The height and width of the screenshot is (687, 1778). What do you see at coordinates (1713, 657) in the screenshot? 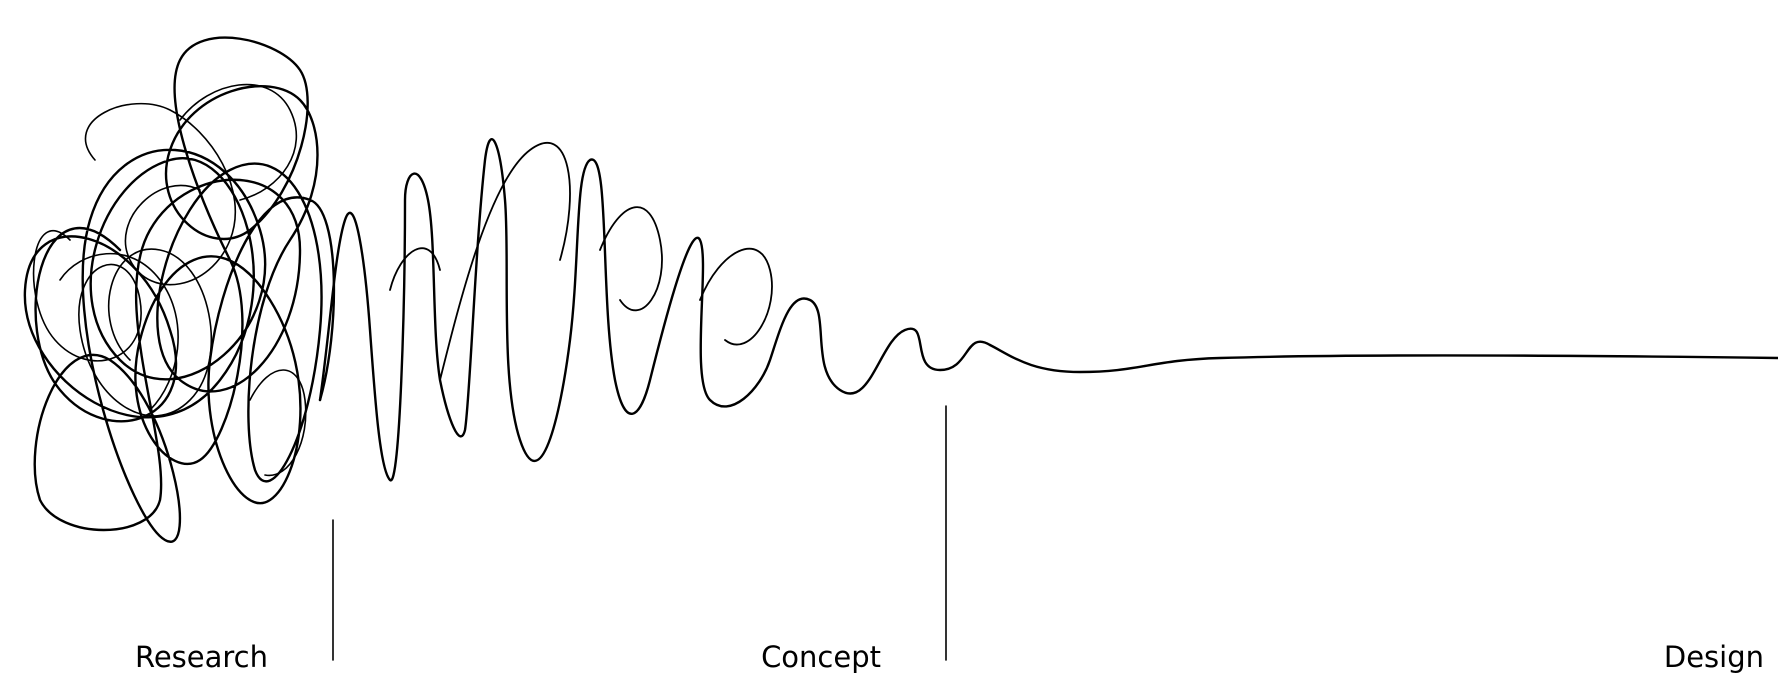
I see `design-label: Design` at bounding box center [1713, 657].